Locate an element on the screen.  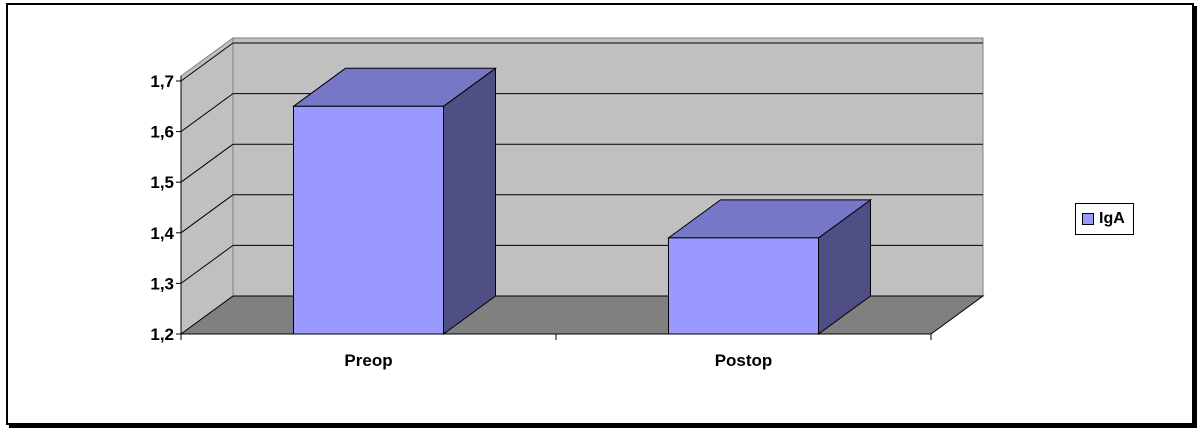
legend: IgA is located at coordinates (1104, 219).